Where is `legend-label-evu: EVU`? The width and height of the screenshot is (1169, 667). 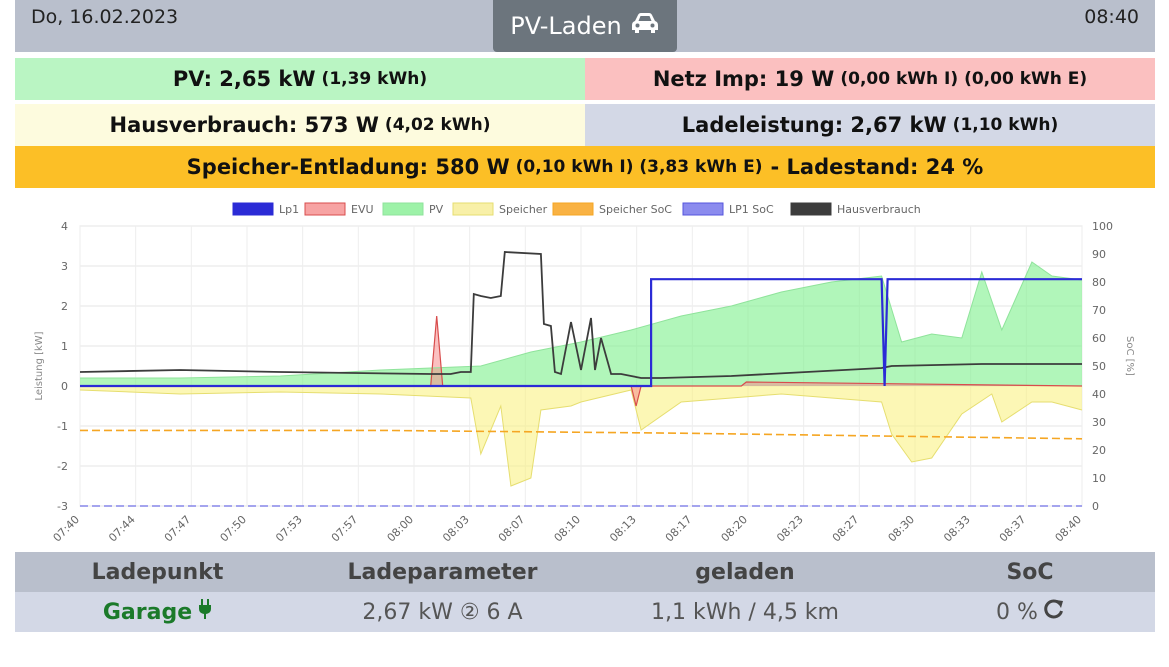 legend-label-evu: EVU is located at coordinates (362, 209).